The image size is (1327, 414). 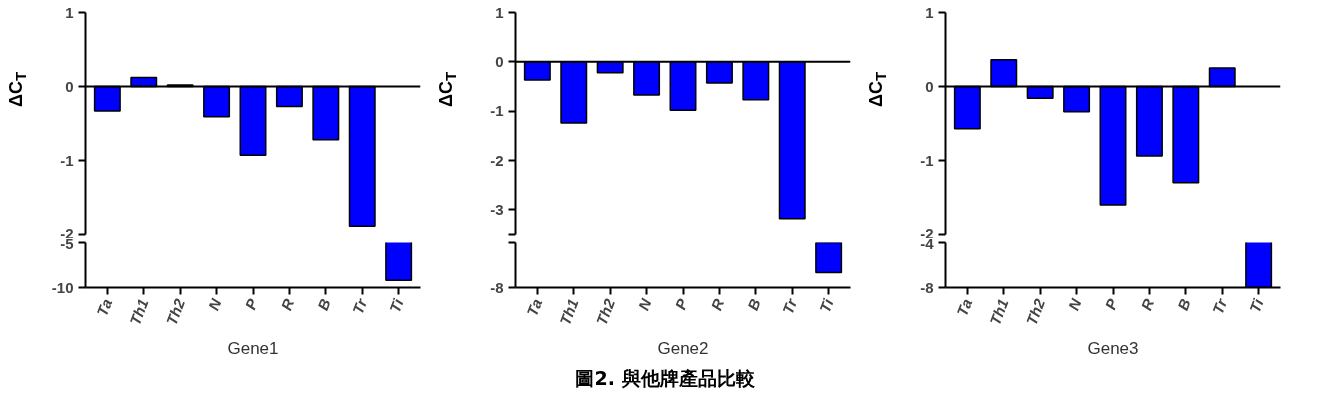 What do you see at coordinates (683, 348) in the screenshot?
I see `x-axis-title: Gene2` at bounding box center [683, 348].